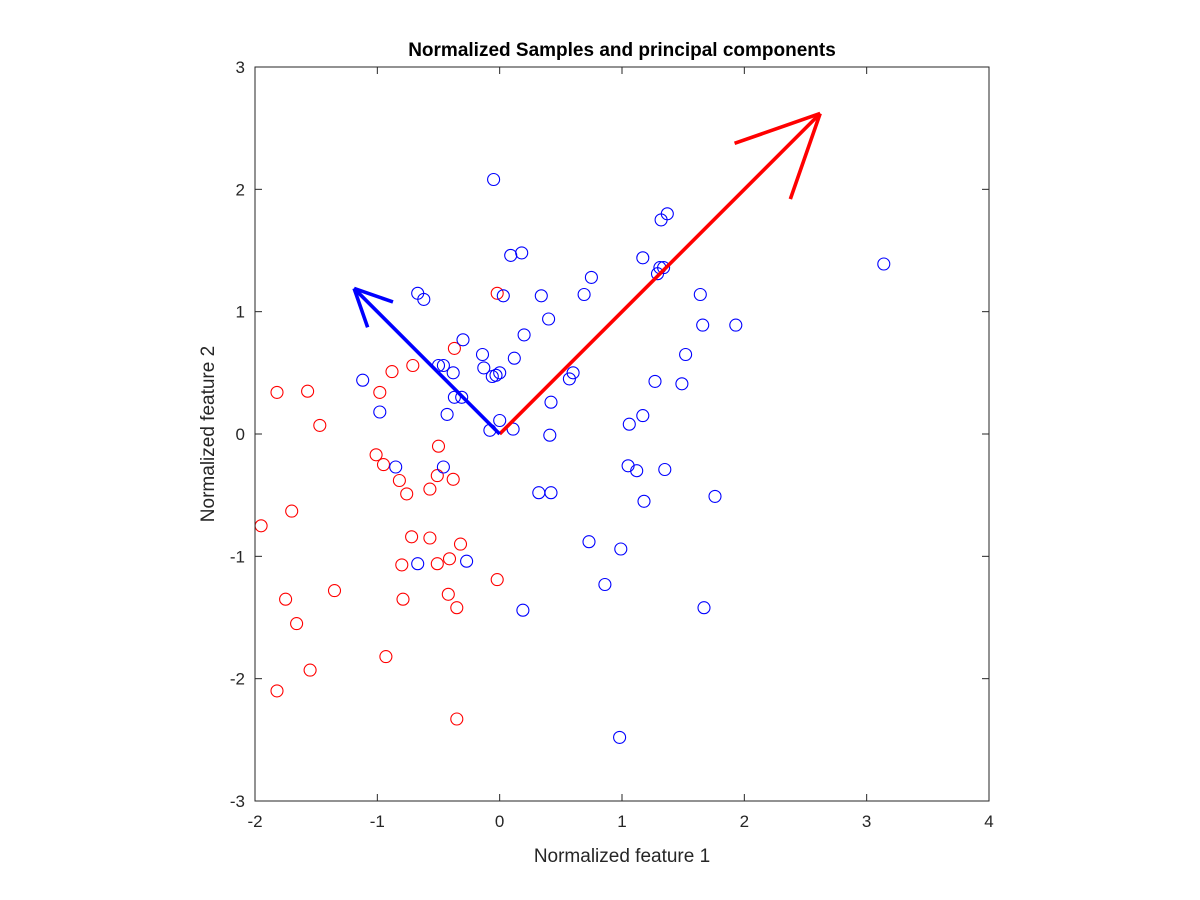 The image size is (1200, 900). Describe the element at coordinates (237, 801) in the screenshot. I see `y-tick-label: -3` at that location.